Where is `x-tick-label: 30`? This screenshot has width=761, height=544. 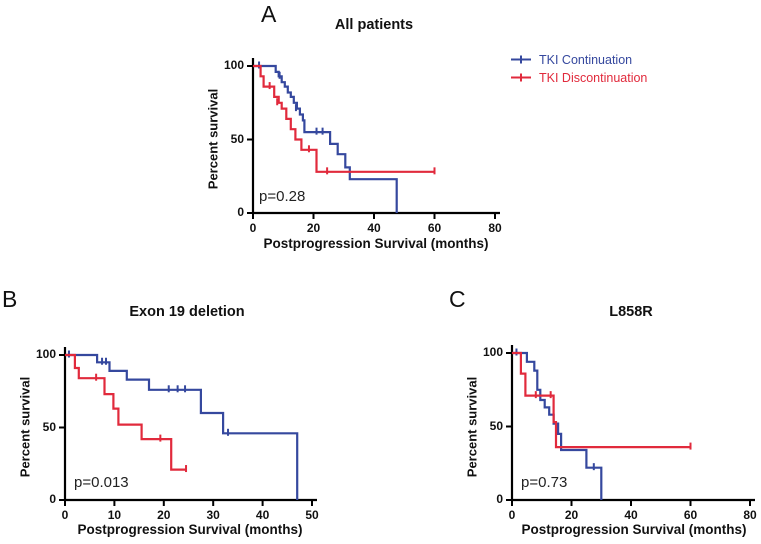
x-tick-label: 30 is located at coordinates (213, 515).